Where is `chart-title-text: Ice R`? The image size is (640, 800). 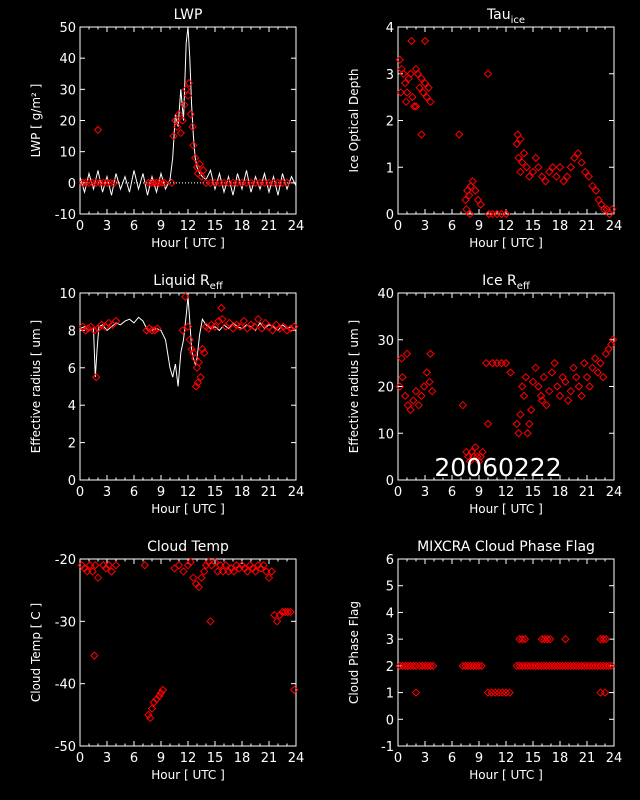
chart-title-text: Ice R is located at coordinates (499, 281).